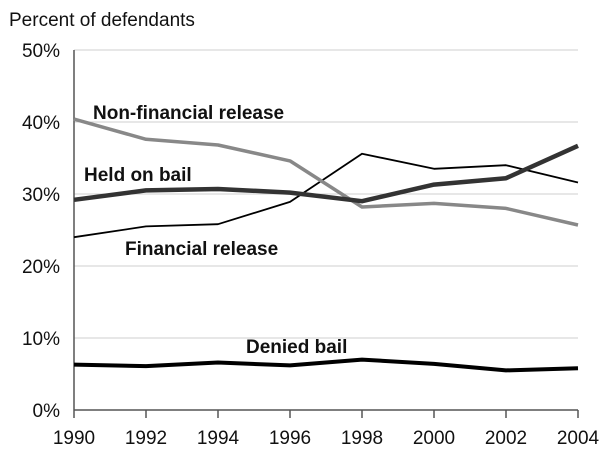  I want to click on x-tick-label: 1994, so click(218, 438).